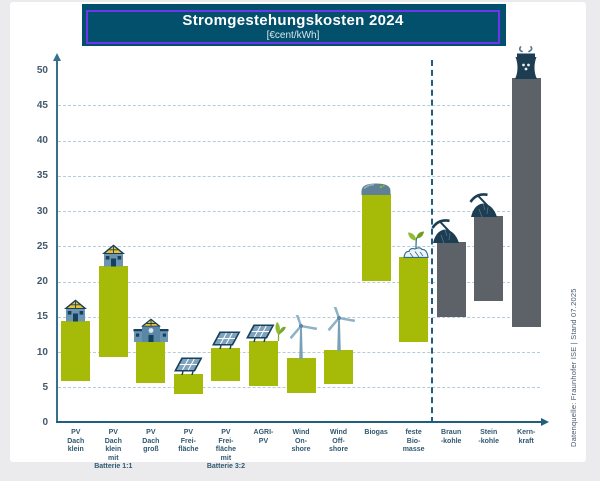 The height and width of the screenshot is (481, 600). I want to click on bar-kernkraft, so click(526, 202).